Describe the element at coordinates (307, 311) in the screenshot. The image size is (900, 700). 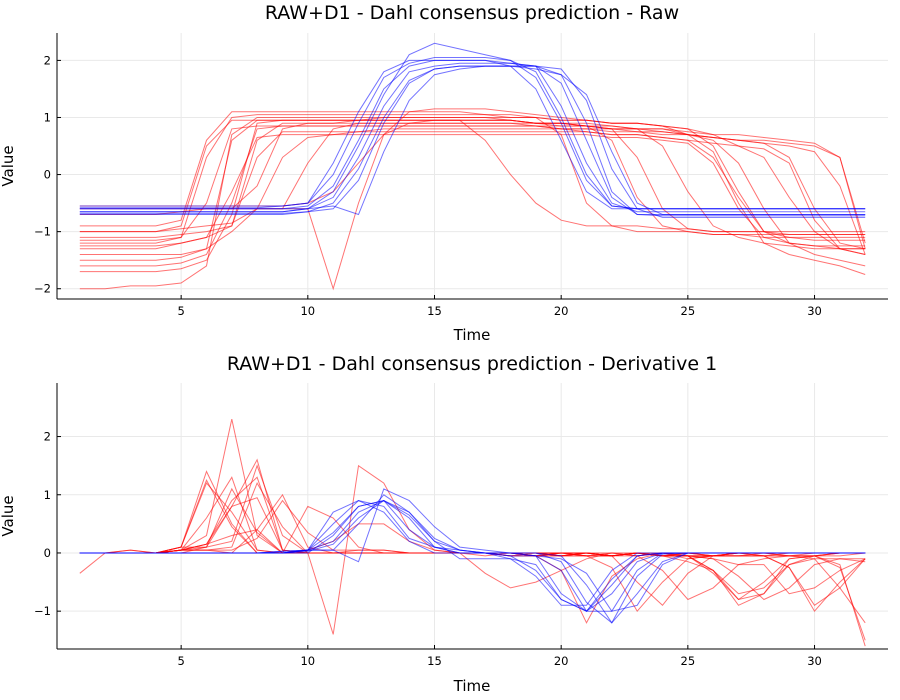
I see `raw-panel-x-tick-label: 10` at that location.